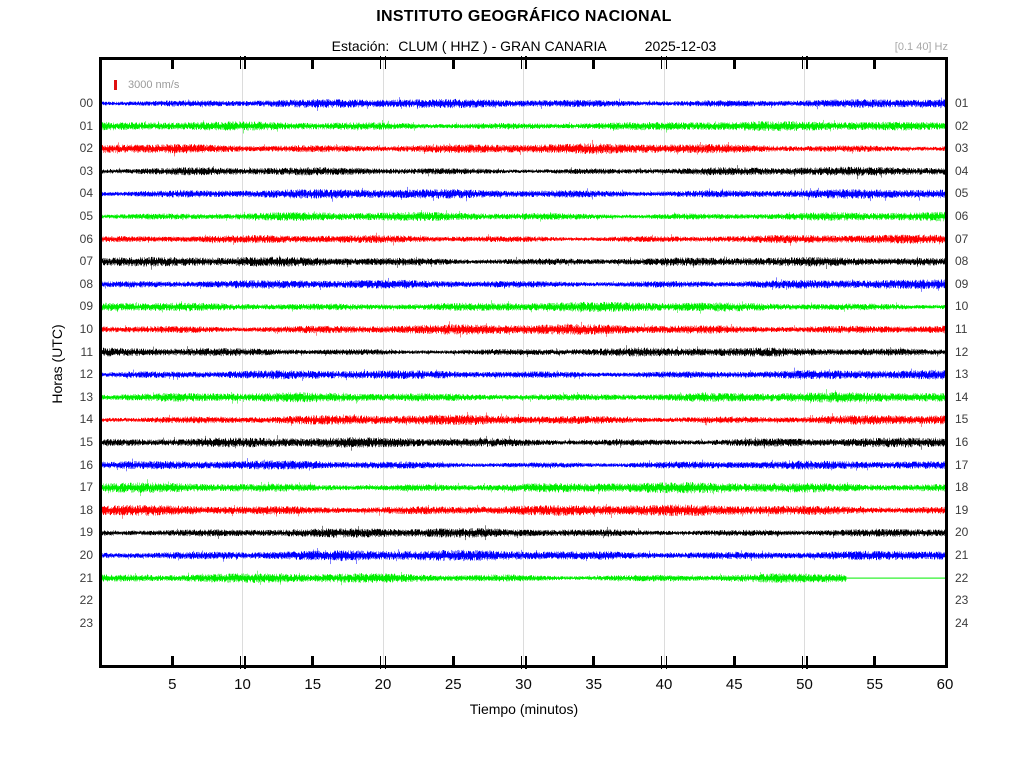  Describe the element at coordinates (962, 487) in the screenshot. I see `hour-label-right-18: 18` at that location.